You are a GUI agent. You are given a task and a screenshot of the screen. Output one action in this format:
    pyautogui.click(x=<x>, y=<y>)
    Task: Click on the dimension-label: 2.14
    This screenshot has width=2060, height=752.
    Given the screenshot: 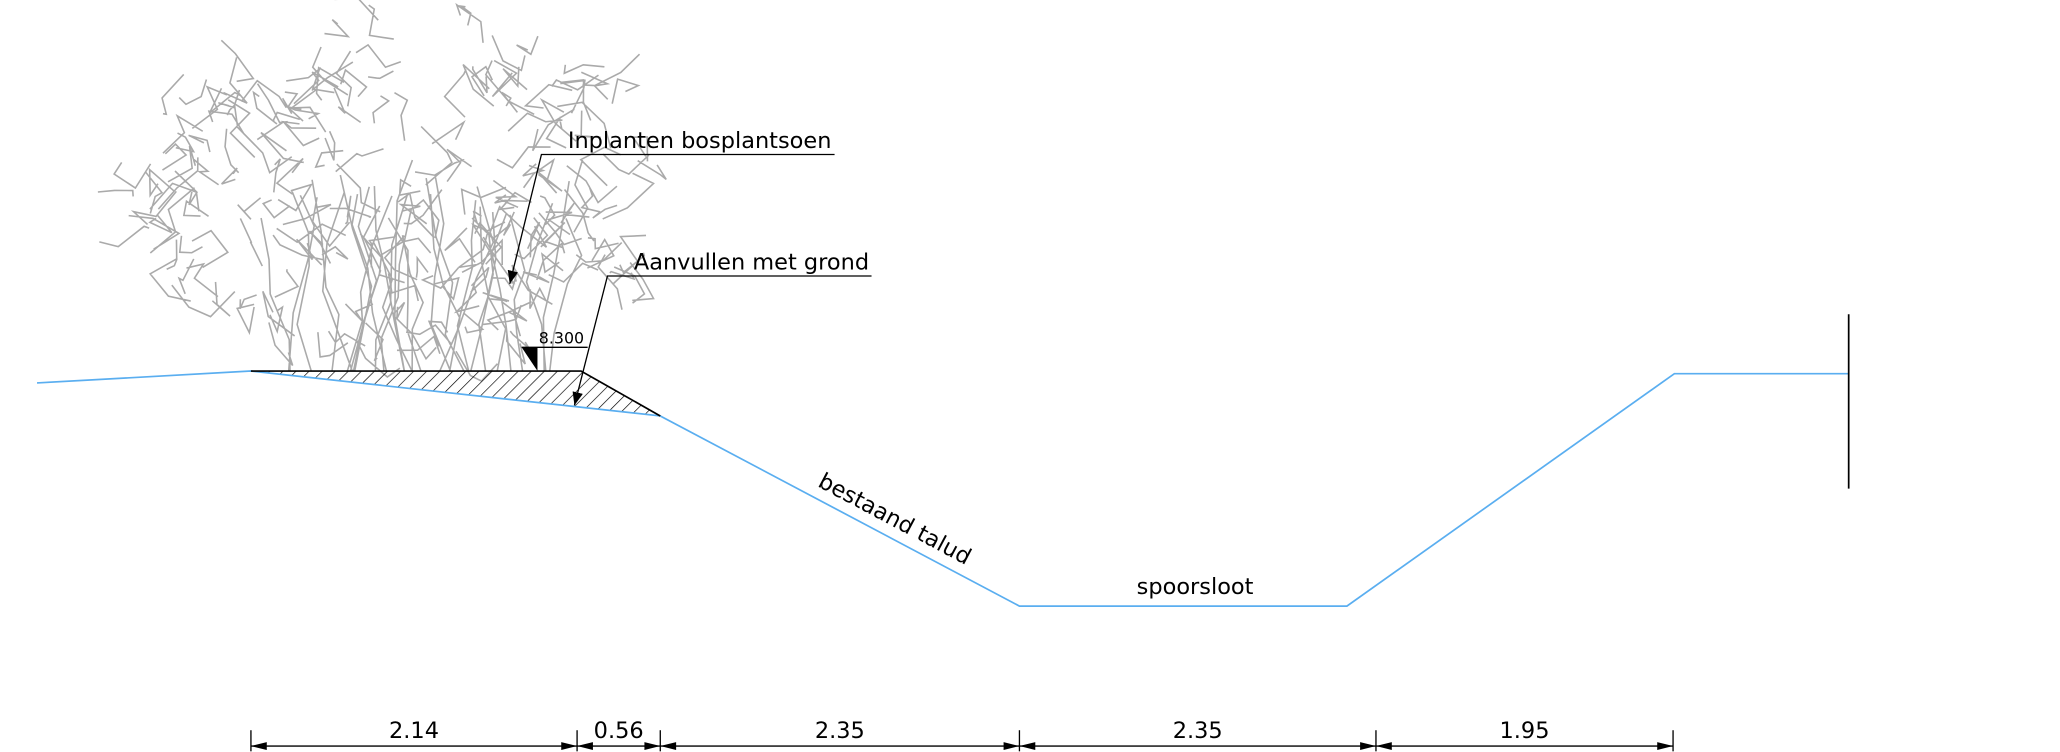 What is the action you would take?
    pyautogui.click(x=414, y=731)
    